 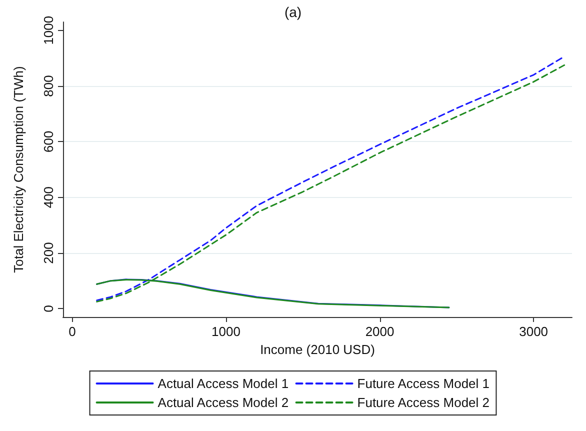 I want to click on y-tick-label: 400, so click(x=48, y=197).